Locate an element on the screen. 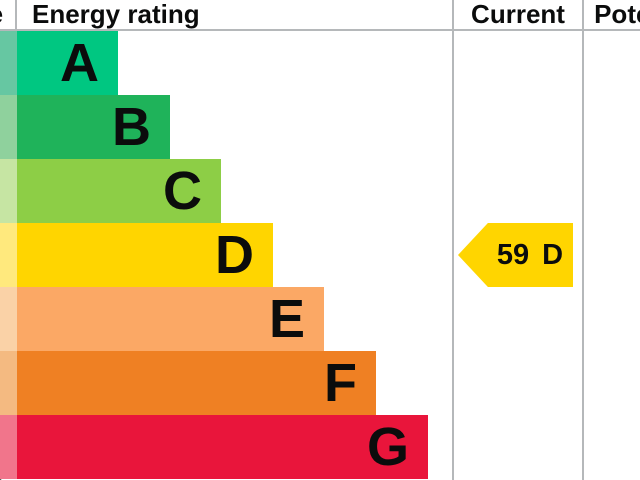  rating-bar: E is located at coordinates (170, 319).